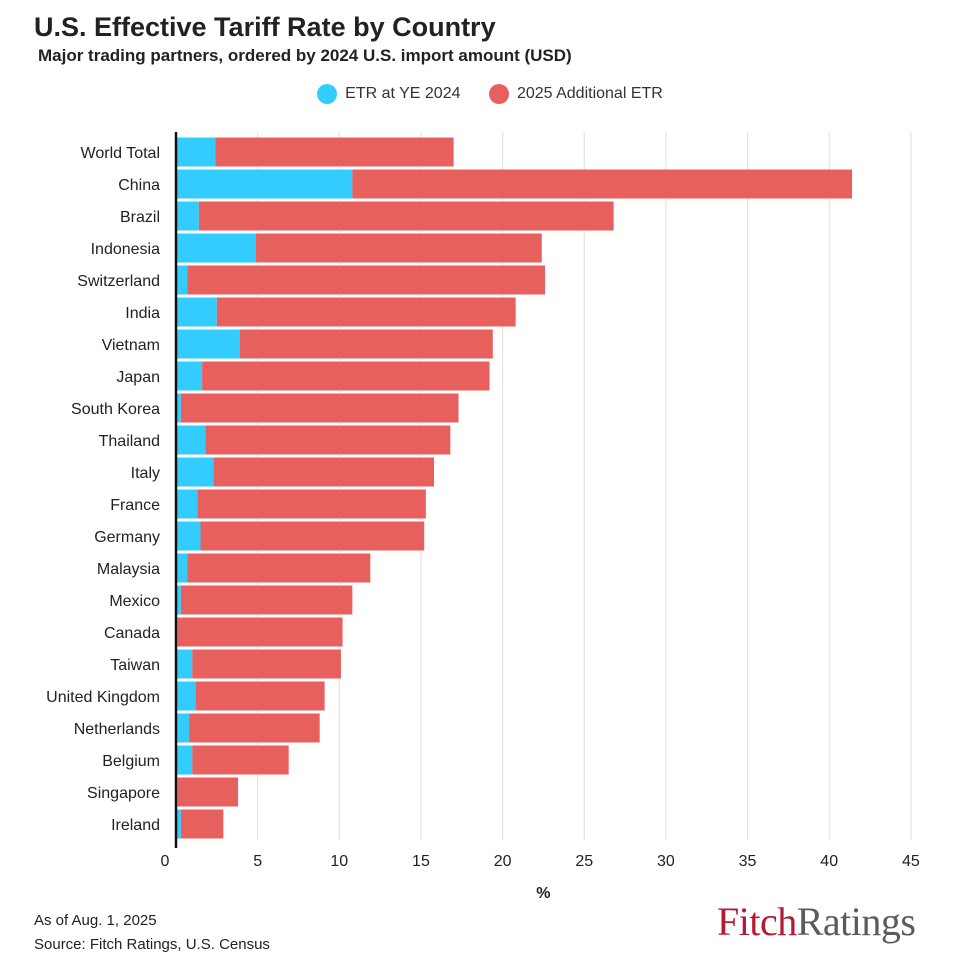  Describe the element at coordinates (265, 27) in the screenshot. I see `chart-title: U.S. Effective Tariff Rate by Country` at that location.